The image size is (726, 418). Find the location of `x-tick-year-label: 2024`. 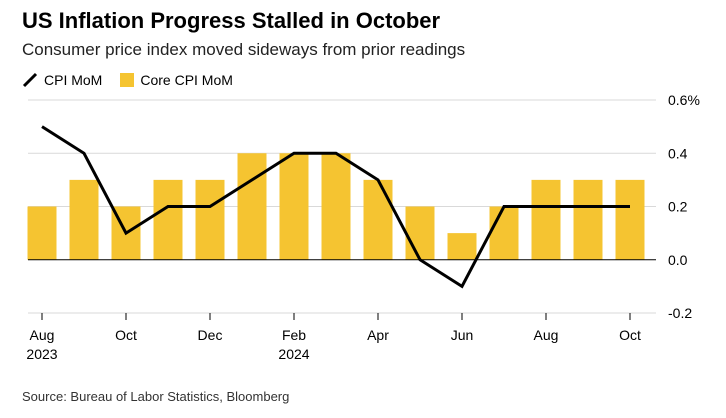

x-tick-year-label: 2024 is located at coordinates (293, 354).